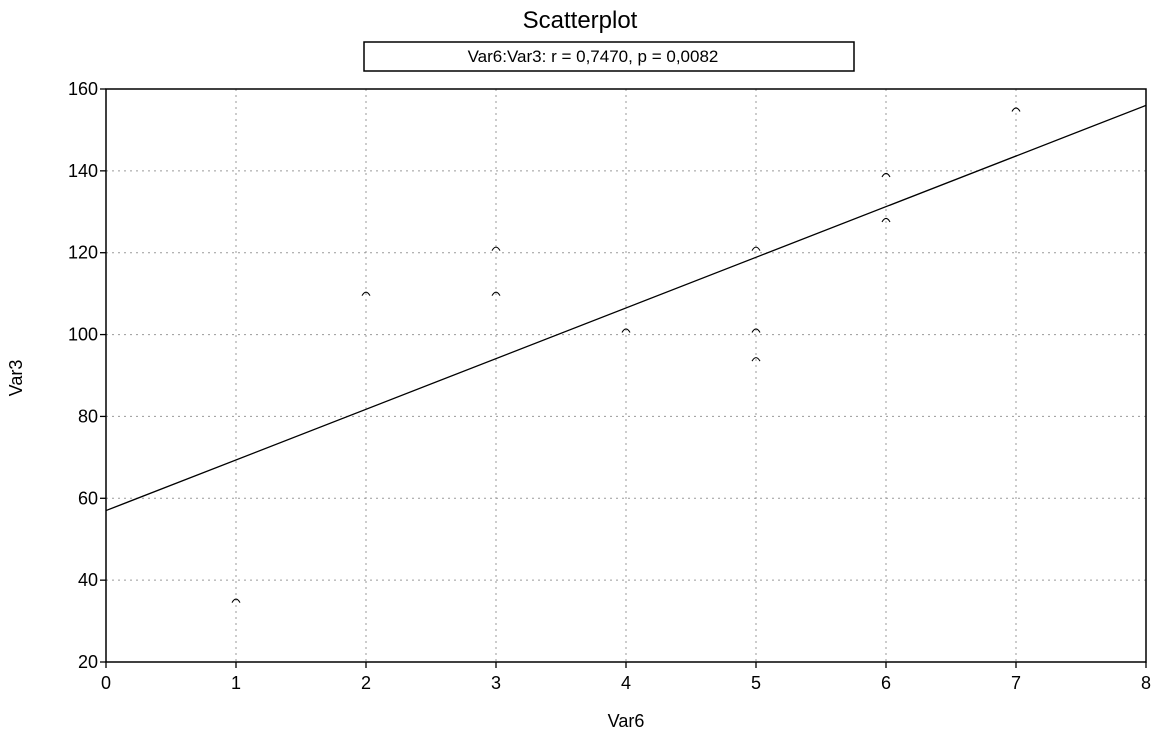 This screenshot has height=733, width=1159. I want to click on x-tick-label-6: 6, so click(886, 683).